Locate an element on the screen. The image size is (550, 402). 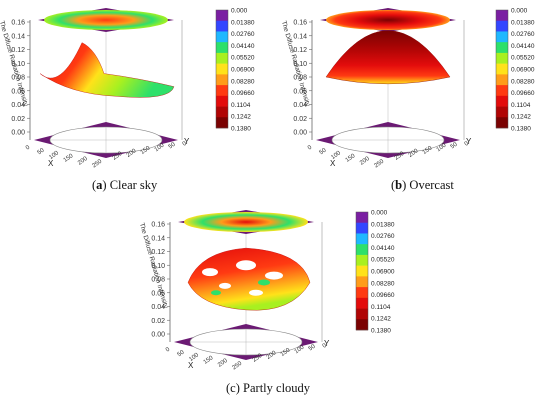
x-tick-label: 200 is located at coordinates (365, 161).